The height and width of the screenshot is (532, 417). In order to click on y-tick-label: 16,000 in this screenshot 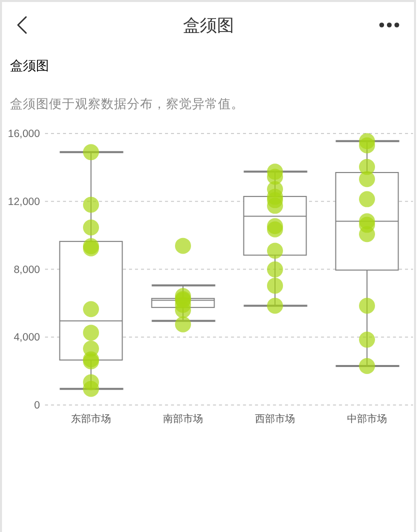, I will do `click(24, 134)`.